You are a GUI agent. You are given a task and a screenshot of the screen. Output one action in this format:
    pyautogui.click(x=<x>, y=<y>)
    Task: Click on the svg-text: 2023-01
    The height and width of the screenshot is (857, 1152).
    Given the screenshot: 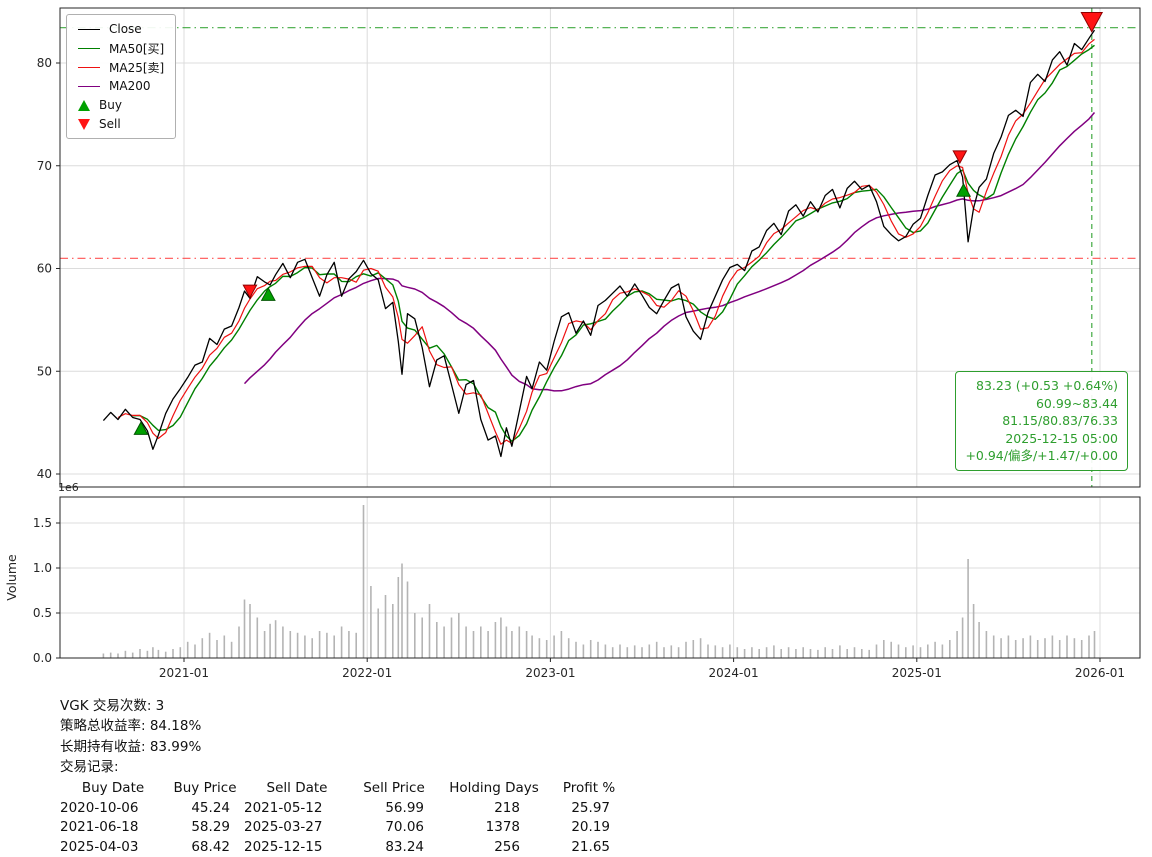 What is the action you would take?
    pyautogui.click(x=550, y=673)
    